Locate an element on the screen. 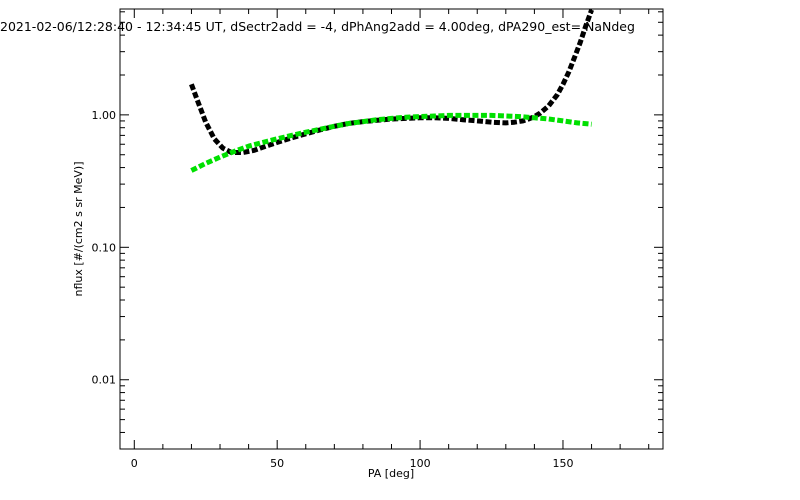 The image size is (800, 500). y-tick-label: 0.10 is located at coordinates (104, 247).